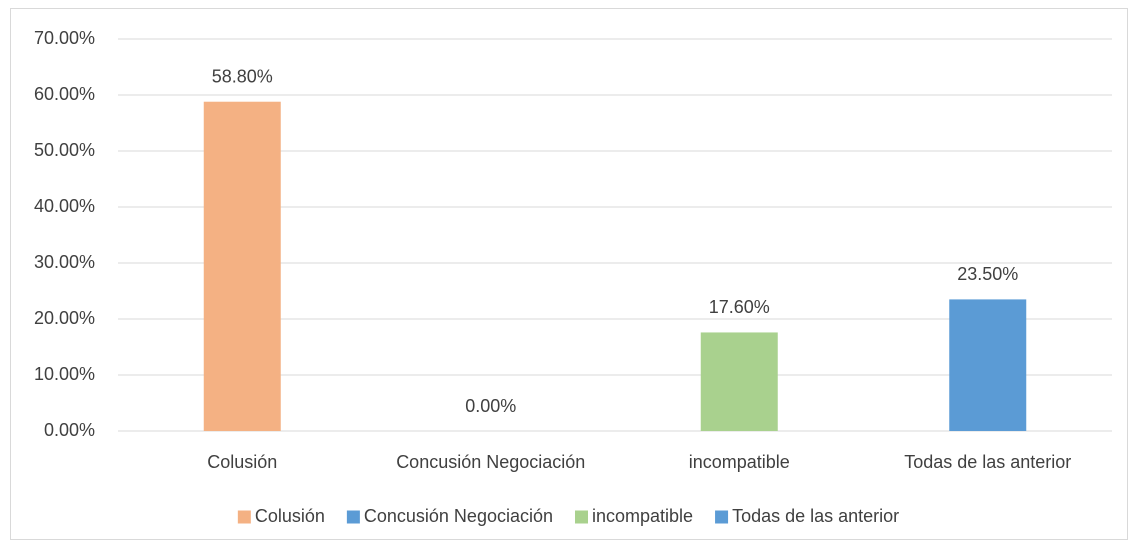 The height and width of the screenshot is (549, 1137). Describe the element at coordinates (490, 462) in the screenshot. I see `x-tick-label: Concusión Negociación` at that location.